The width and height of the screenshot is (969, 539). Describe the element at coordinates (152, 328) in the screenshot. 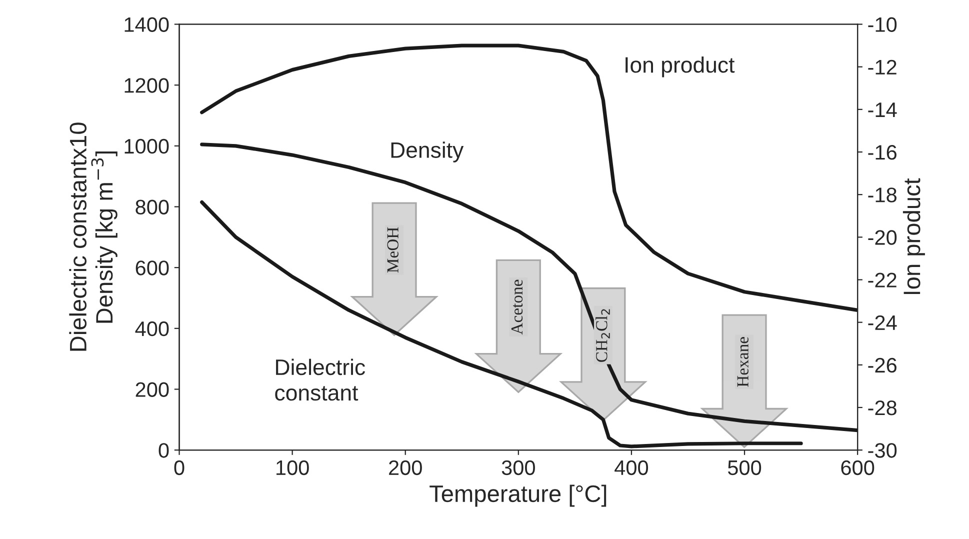

I see `y-tick-label: 400` at that location.